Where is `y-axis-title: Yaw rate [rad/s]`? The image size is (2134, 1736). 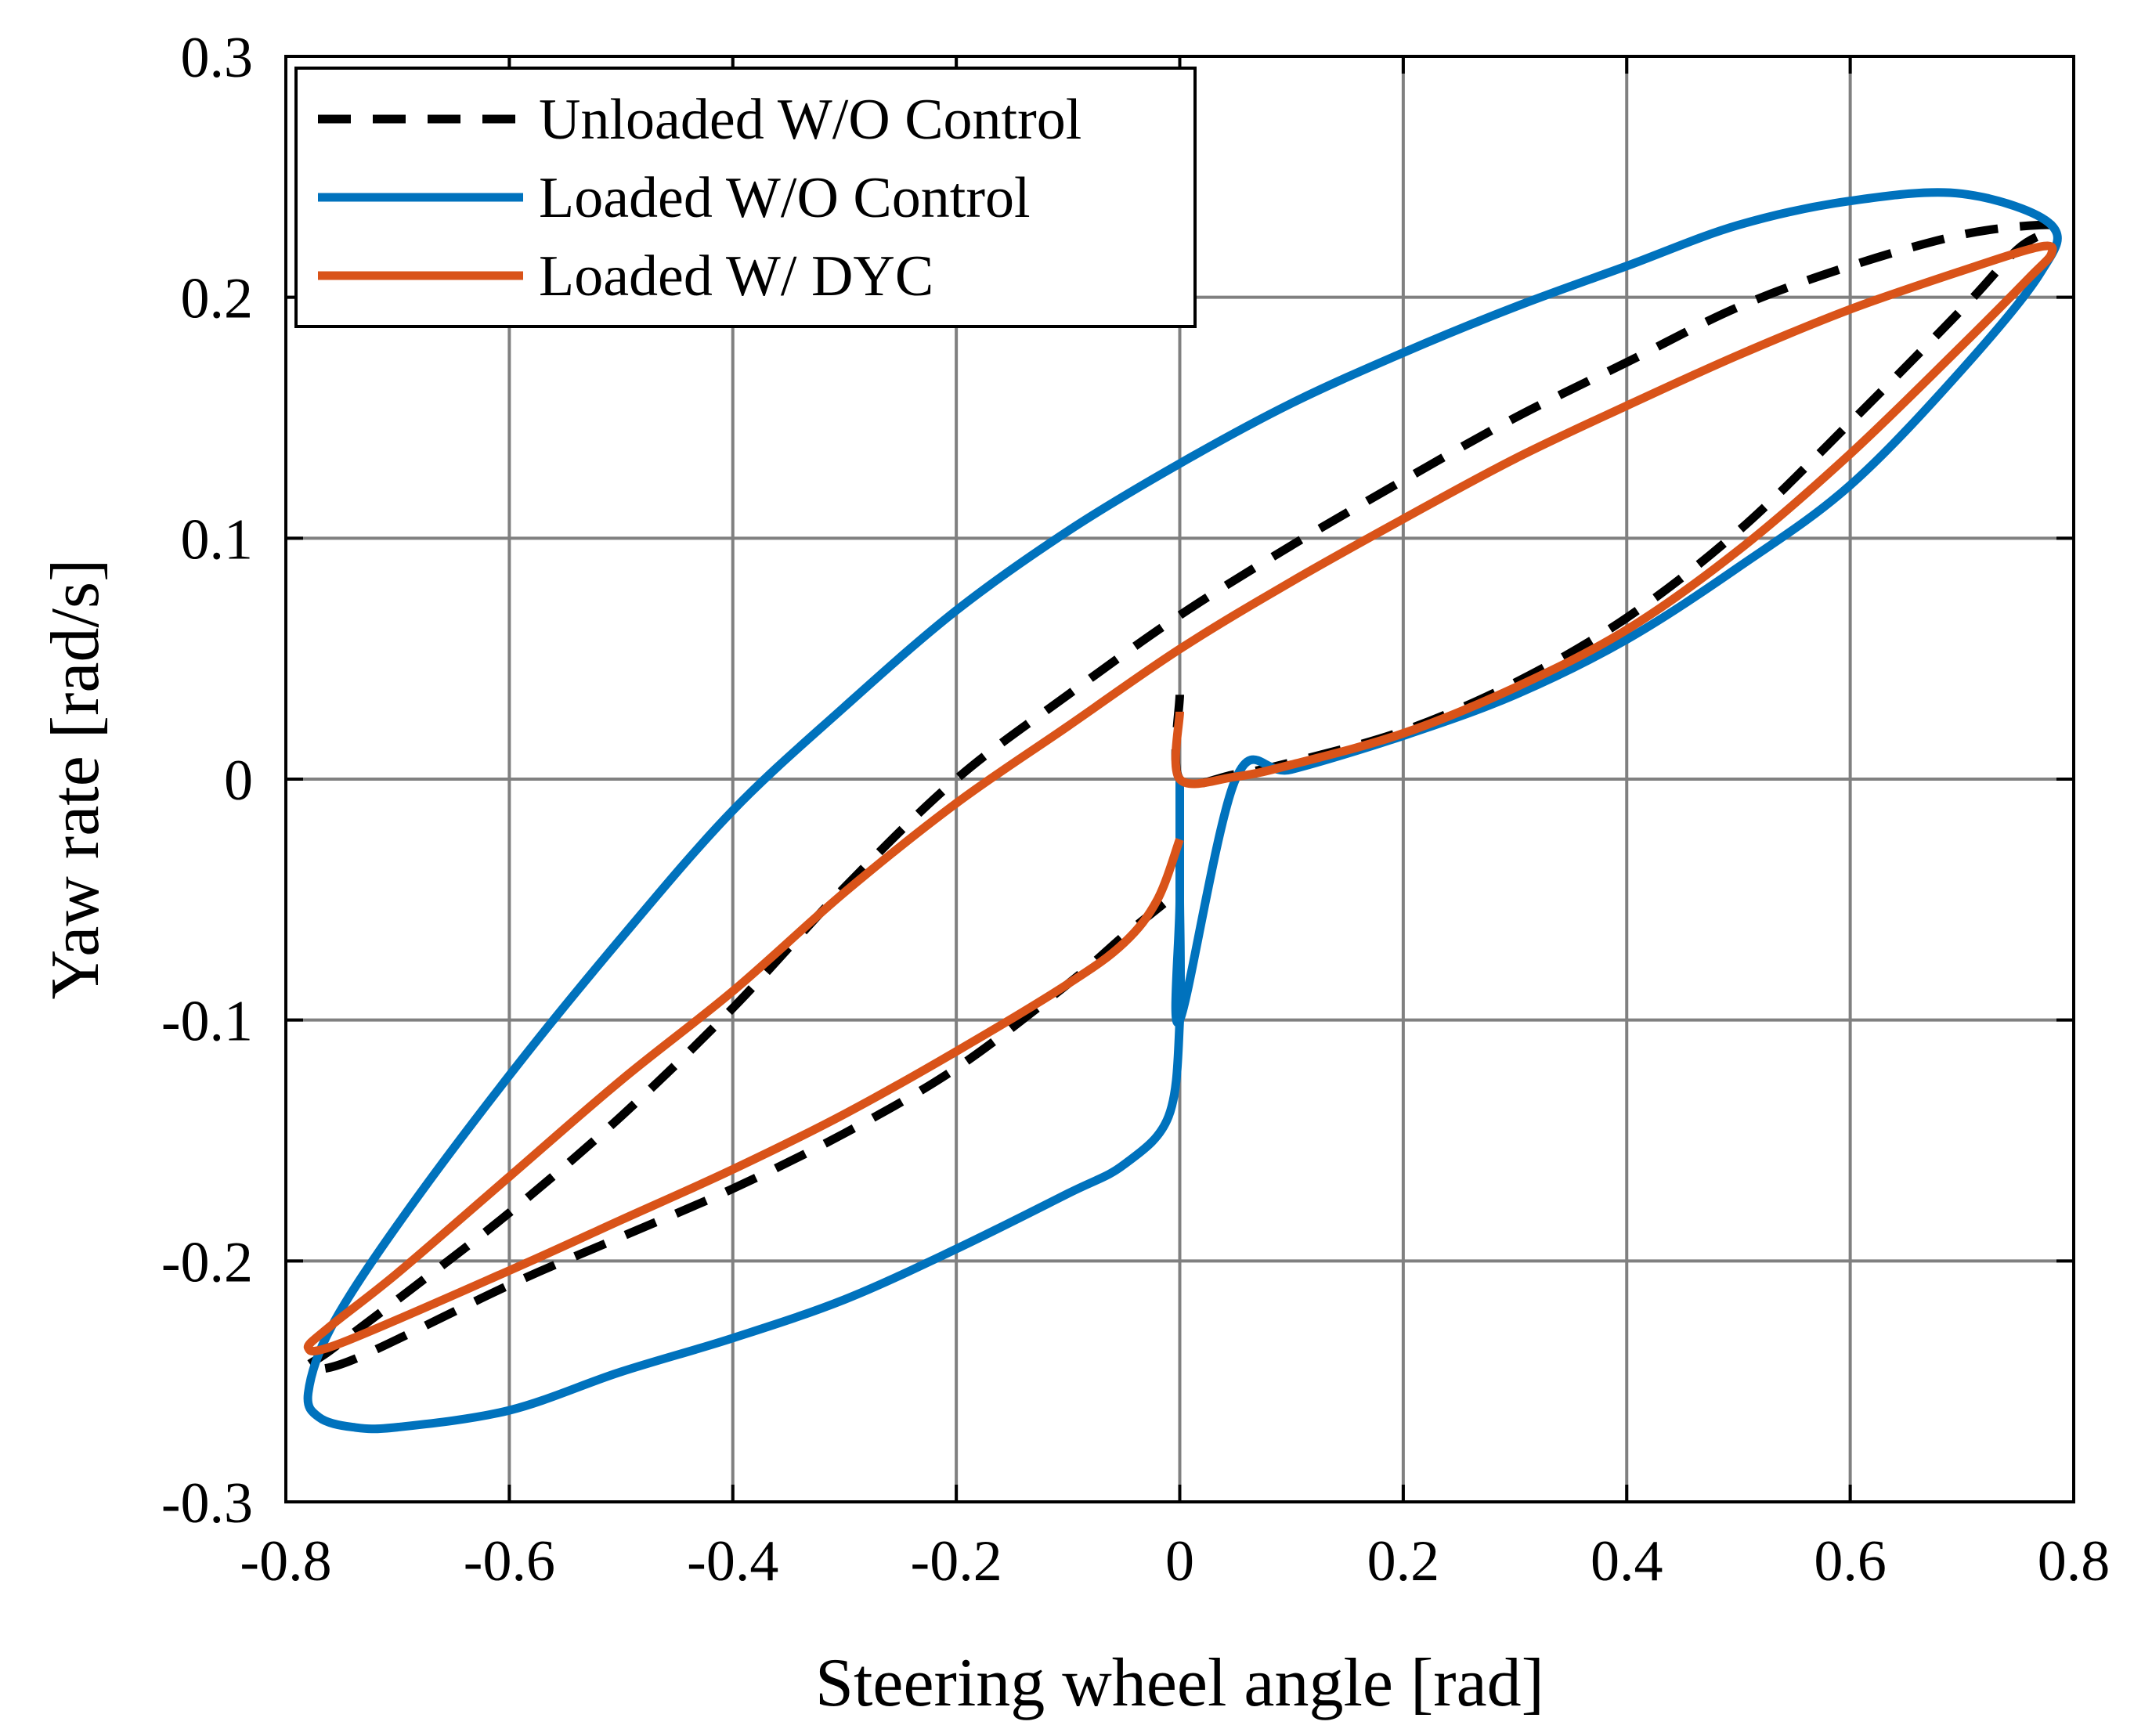
y-axis-title: Yaw rate [rad/s] is located at coordinates (76, 779).